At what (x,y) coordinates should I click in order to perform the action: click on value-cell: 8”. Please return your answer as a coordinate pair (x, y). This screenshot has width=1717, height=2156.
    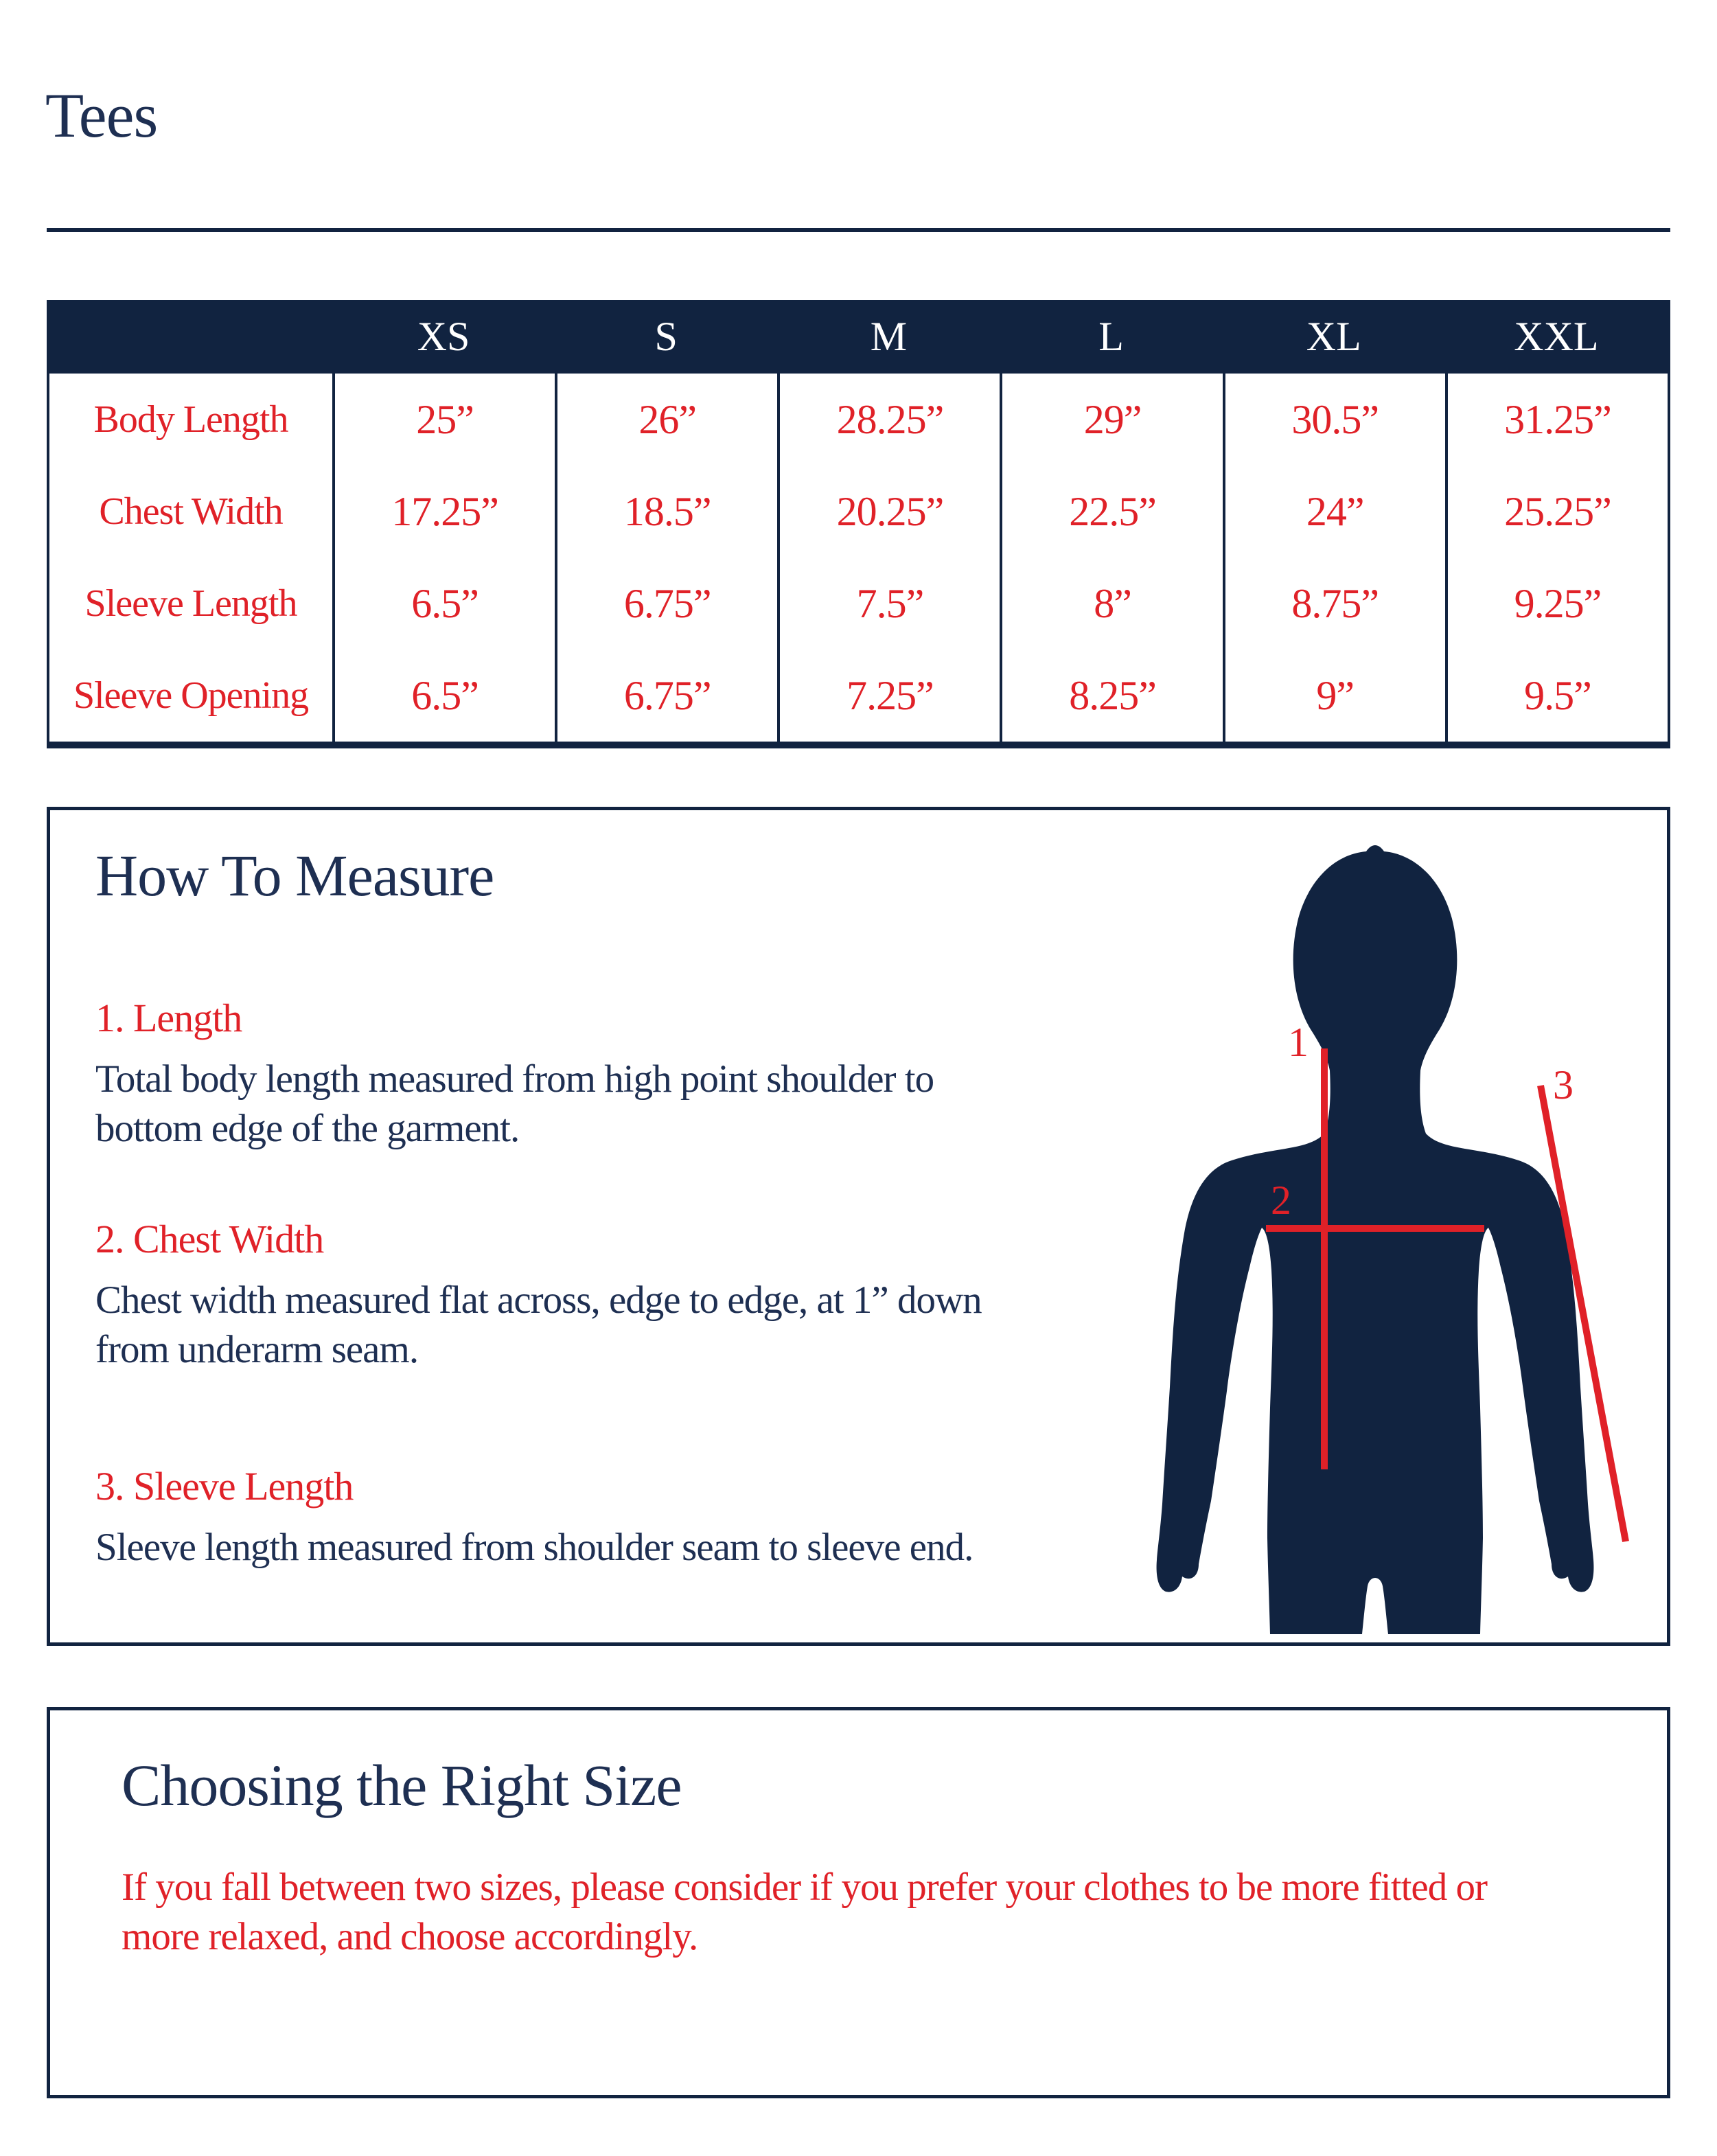
    Looking at the image, I should click on (1111, 604).